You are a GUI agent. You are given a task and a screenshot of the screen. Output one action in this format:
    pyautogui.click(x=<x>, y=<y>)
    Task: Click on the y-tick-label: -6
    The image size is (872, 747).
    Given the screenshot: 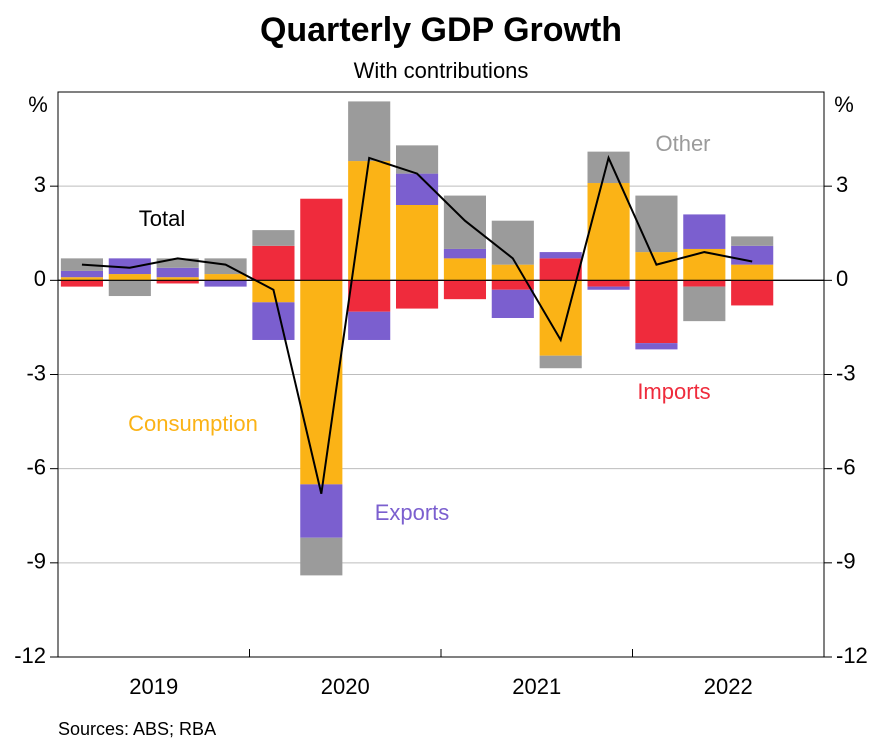 What is the action you would take?
    pyautogui.click(x=36, y=466)
    